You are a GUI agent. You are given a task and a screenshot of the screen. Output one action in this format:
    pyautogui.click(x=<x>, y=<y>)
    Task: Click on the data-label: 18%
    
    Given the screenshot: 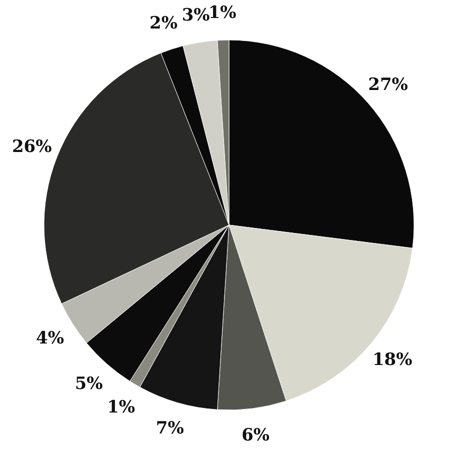 What is the action you would take?
    pyautogui.click(x=392, y=360)
    